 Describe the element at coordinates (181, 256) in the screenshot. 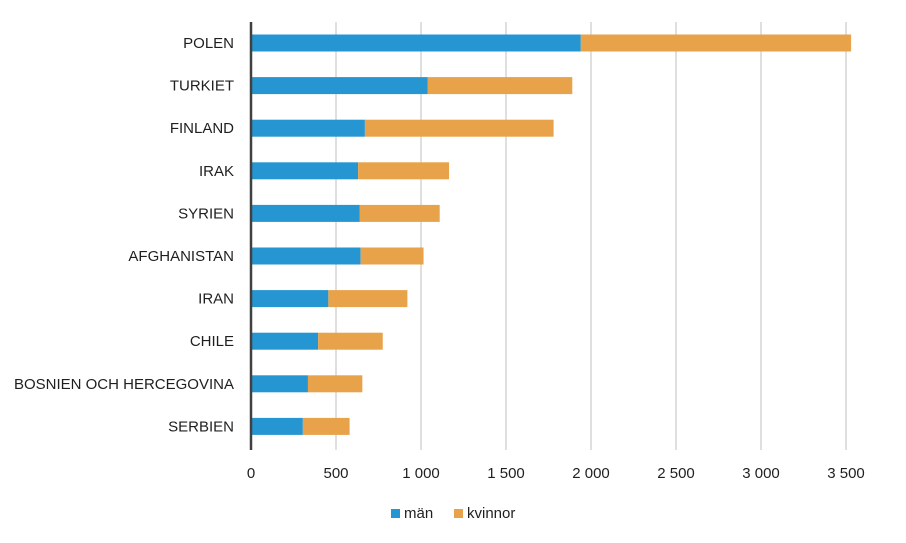

I see `category-label: AFGHANISTAN` at that location.